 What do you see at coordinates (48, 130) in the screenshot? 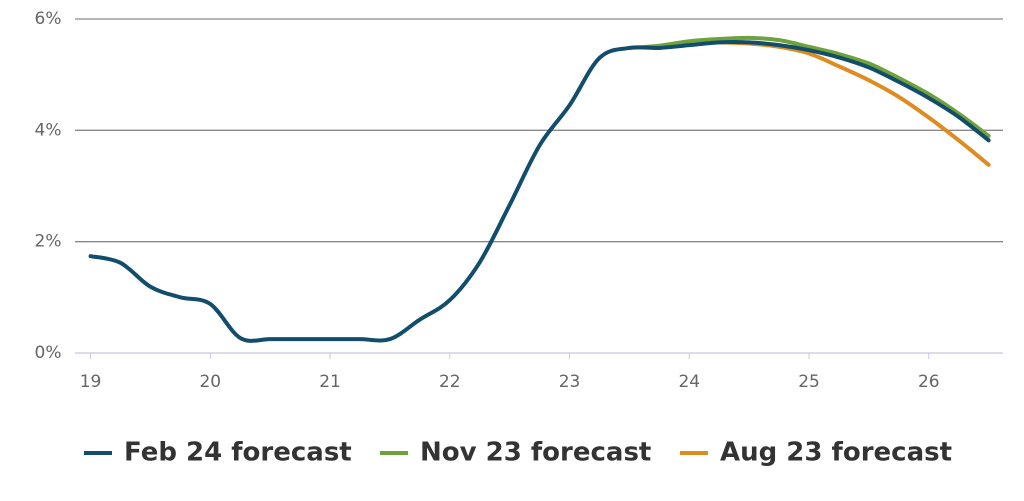
I see `y-tick-label: 4%` at bounding box center [48, 130].